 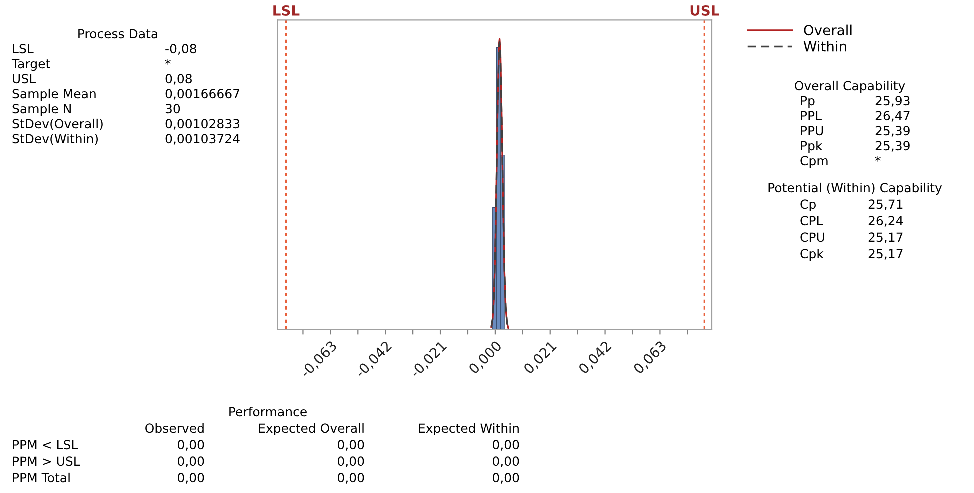 What do you see at coordinates (855, 102) in the screenshot?
I see `text: Pp 25,93` at bounding box center [855, 102].